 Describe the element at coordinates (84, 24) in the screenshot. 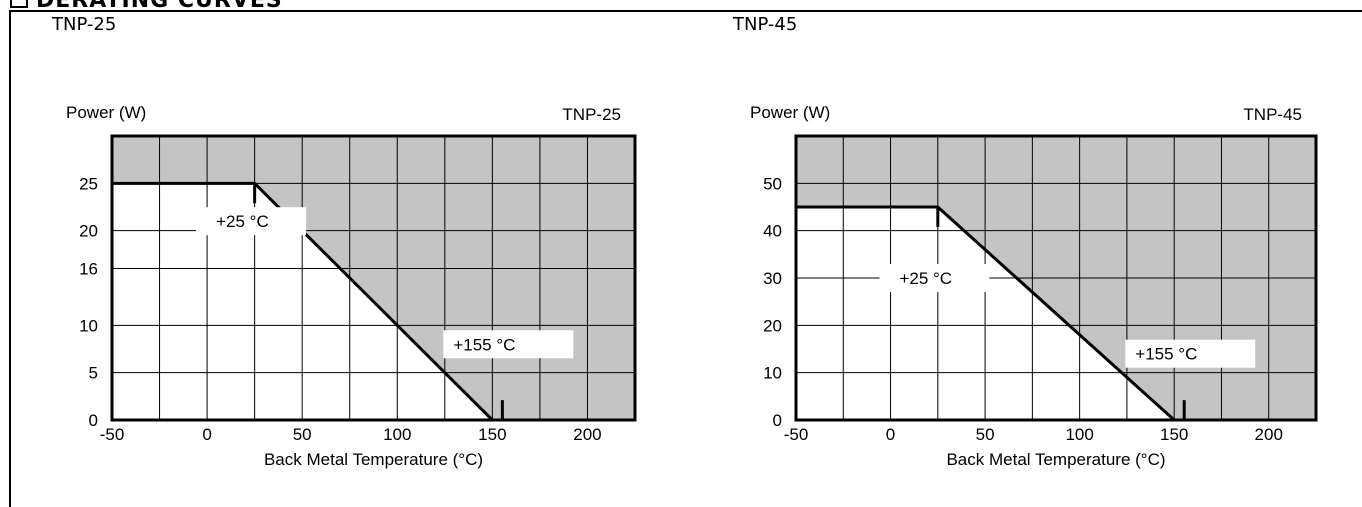

I see `panel-title-tnp-25: TNP-25` at that location.